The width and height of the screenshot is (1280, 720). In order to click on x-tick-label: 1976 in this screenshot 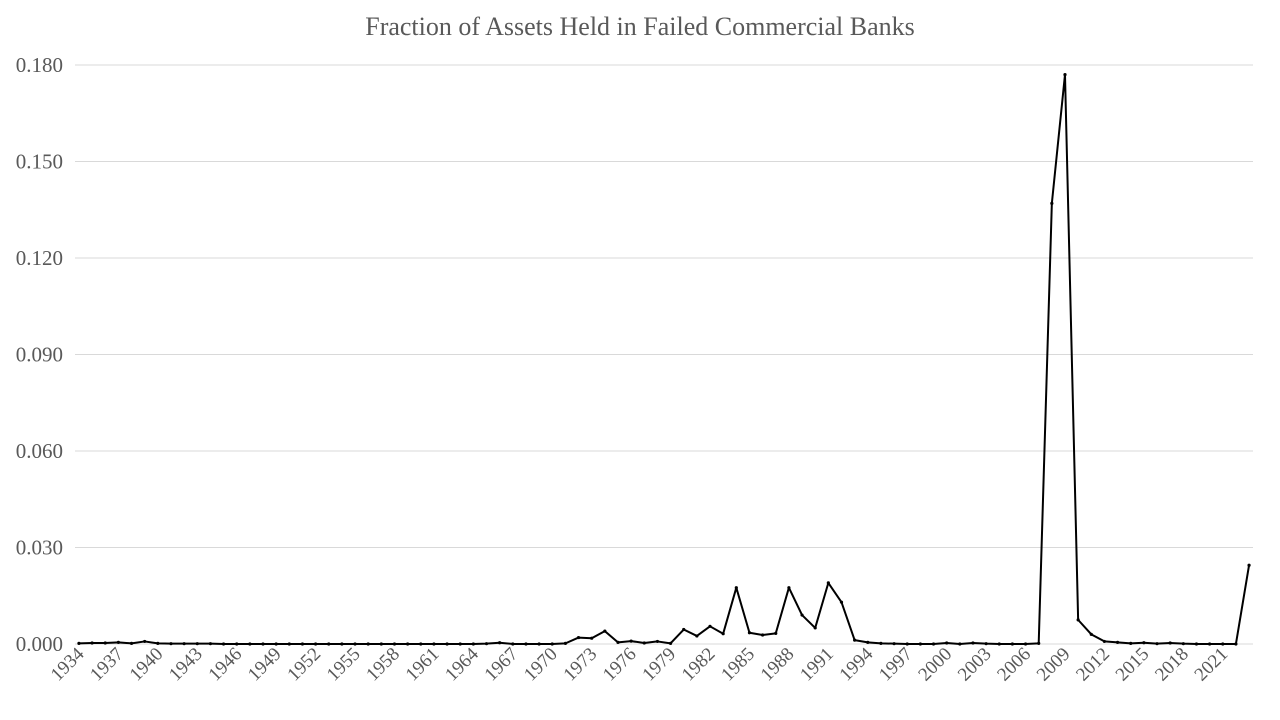, I will do `click(620, 665)`.